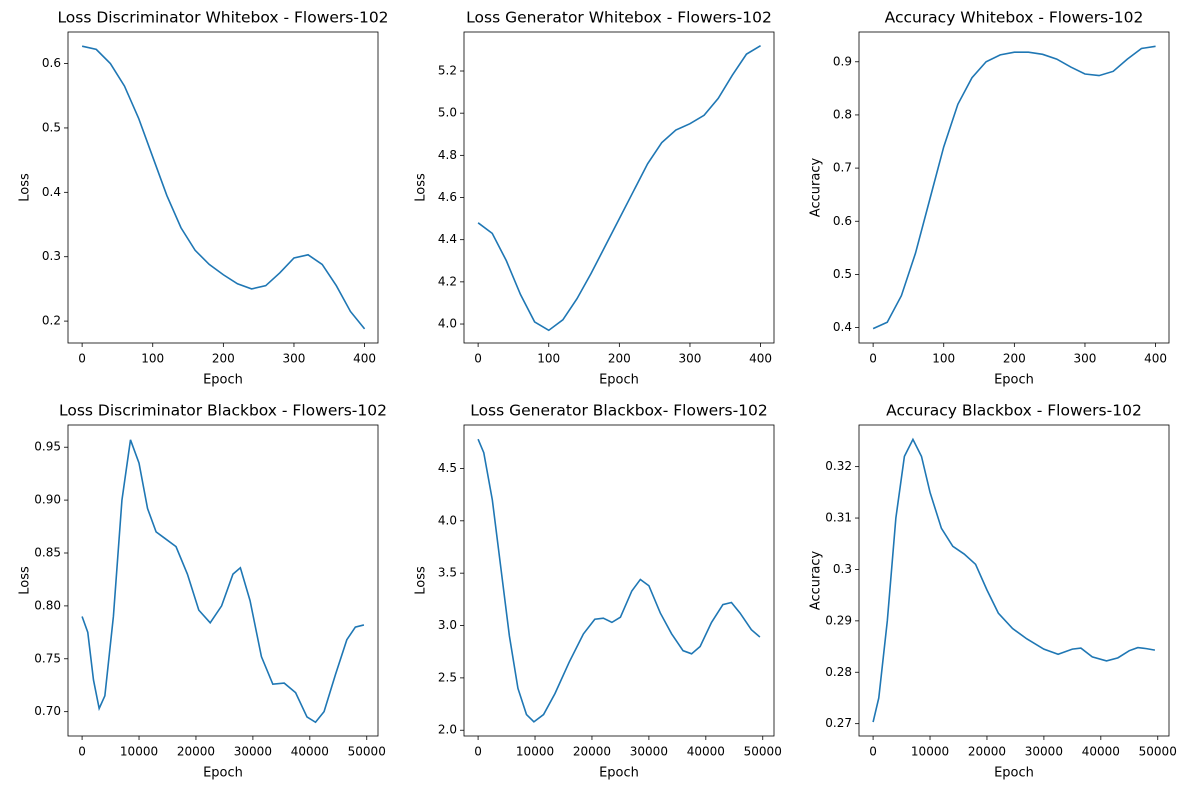 Image resolution: width=1188 pixels, height=790 pixels. What do you see at coordinates (619, 411) in the screenshot?
I see `chart-title: Loss Generator Blackbox- Flowers-102` at bounding box center [619, 411].